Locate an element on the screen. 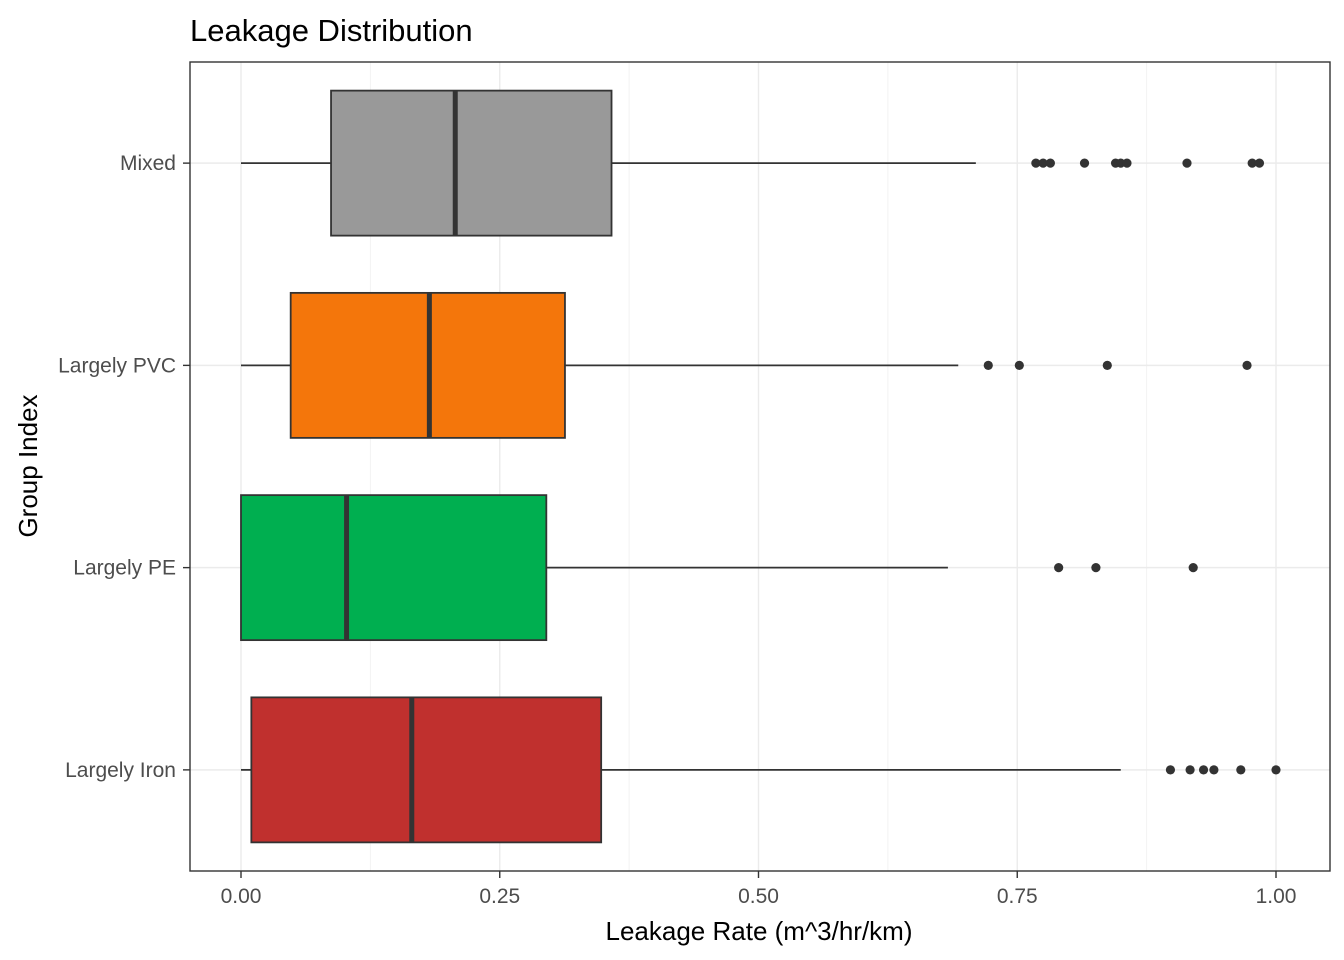  x-axis-title: Leakage Rate (m^3/hr/km) is located at coordinates (759, 931).